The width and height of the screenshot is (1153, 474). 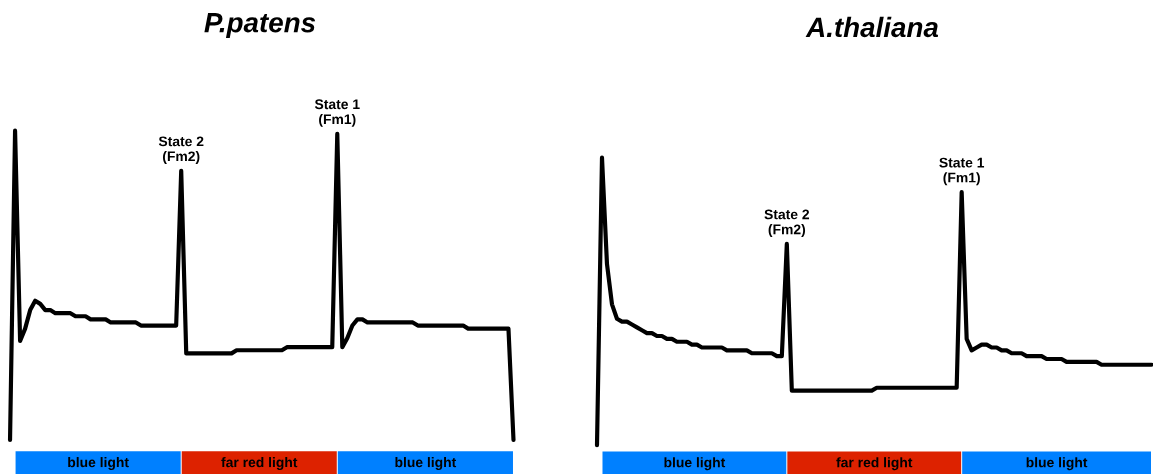 I want to click on chart-title: A.thaliana, so click(x=872, y=27).